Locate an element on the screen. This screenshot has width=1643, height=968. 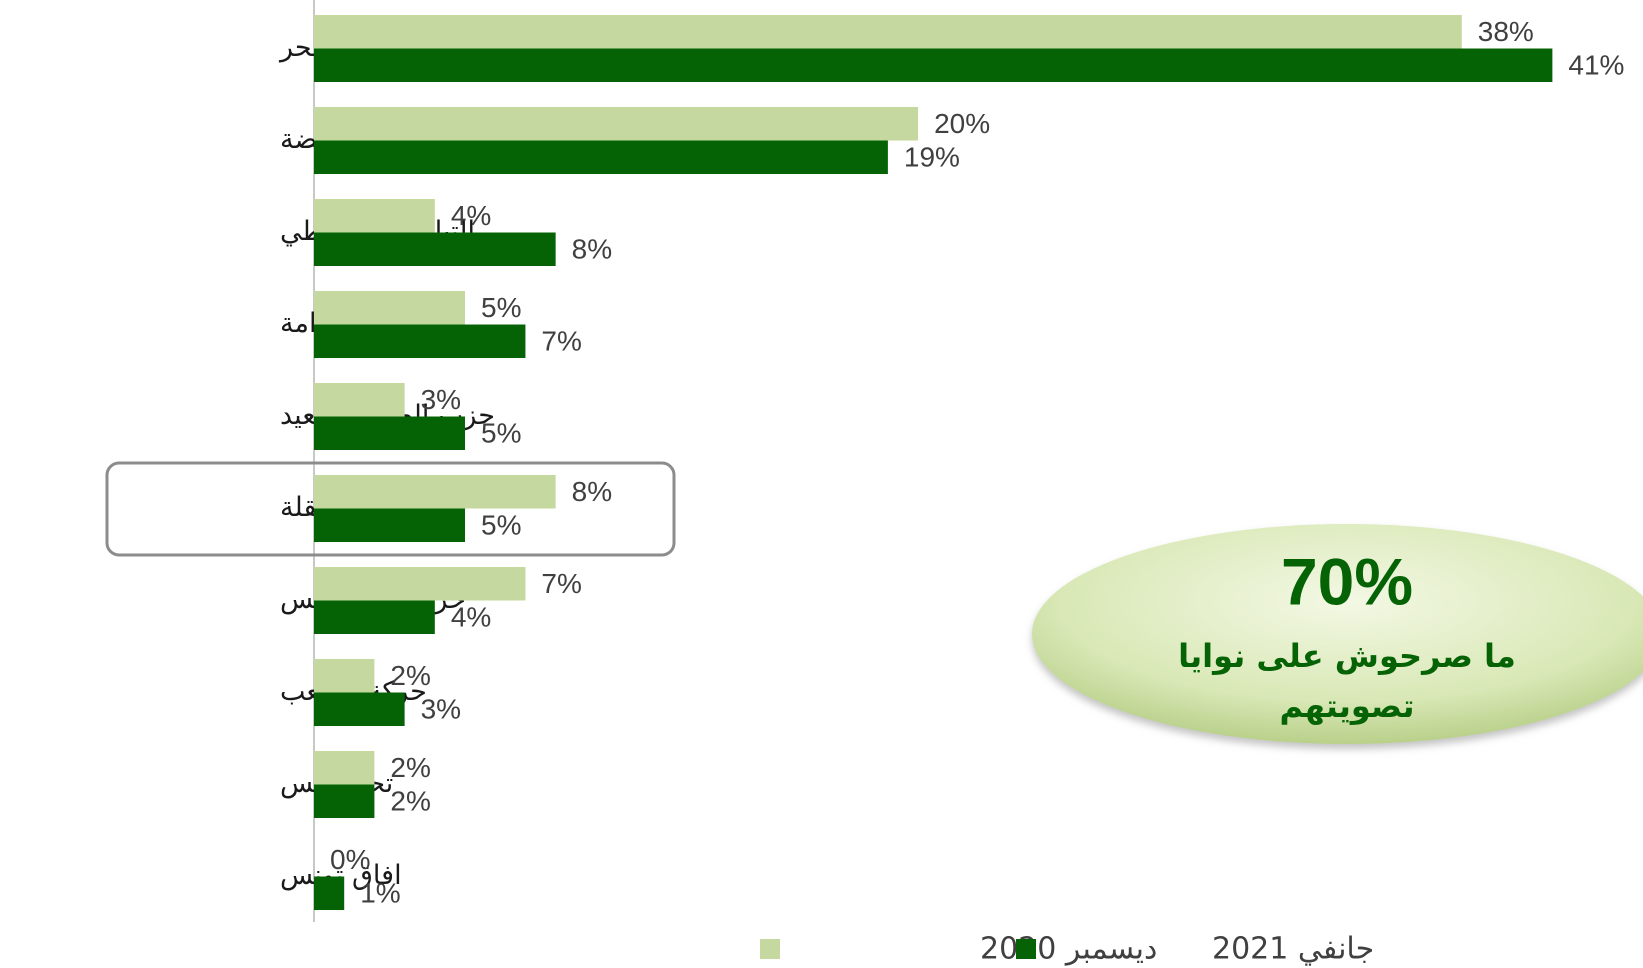
value-label: 41% is located at coordinates (1596, 65).